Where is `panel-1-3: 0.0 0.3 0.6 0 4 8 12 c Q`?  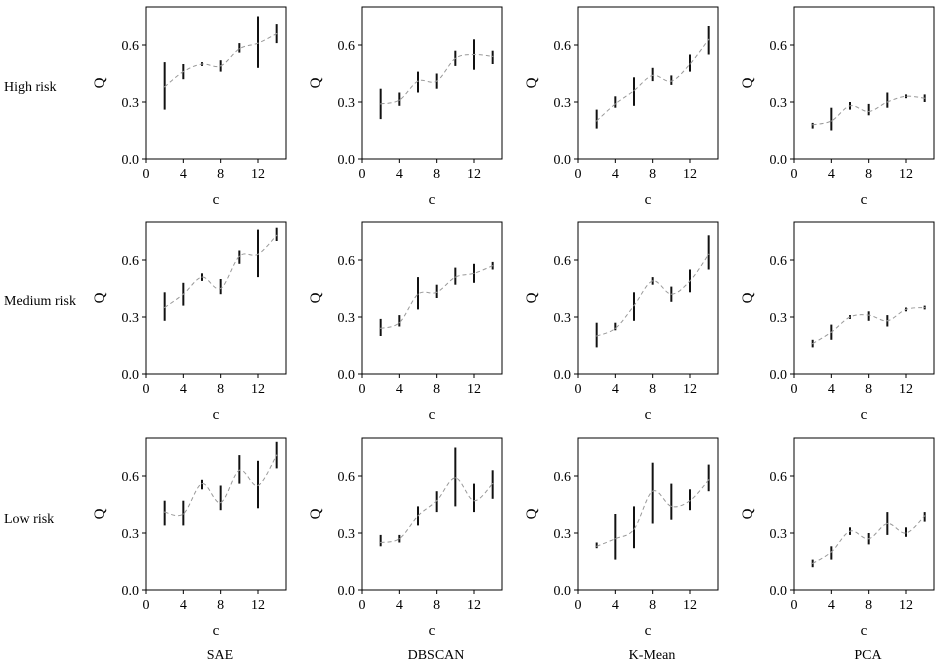
panel-1-3: 0.0 0.3 0.6 0 4 8 12 c Q is located at coordinates (837, 322).